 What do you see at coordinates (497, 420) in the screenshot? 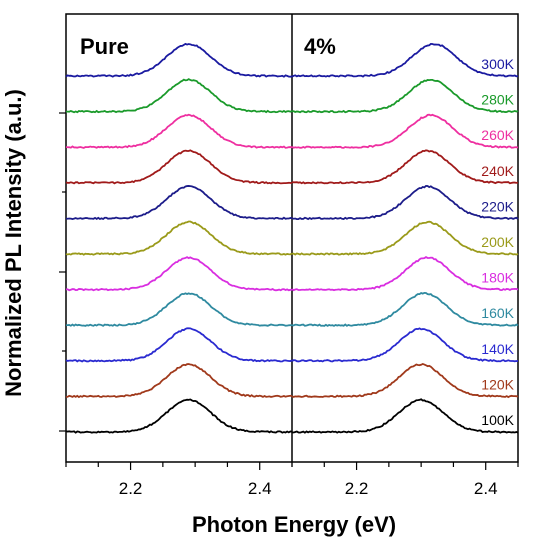
I see `series-label-100K: 100K` at bounding box center [497, 420].